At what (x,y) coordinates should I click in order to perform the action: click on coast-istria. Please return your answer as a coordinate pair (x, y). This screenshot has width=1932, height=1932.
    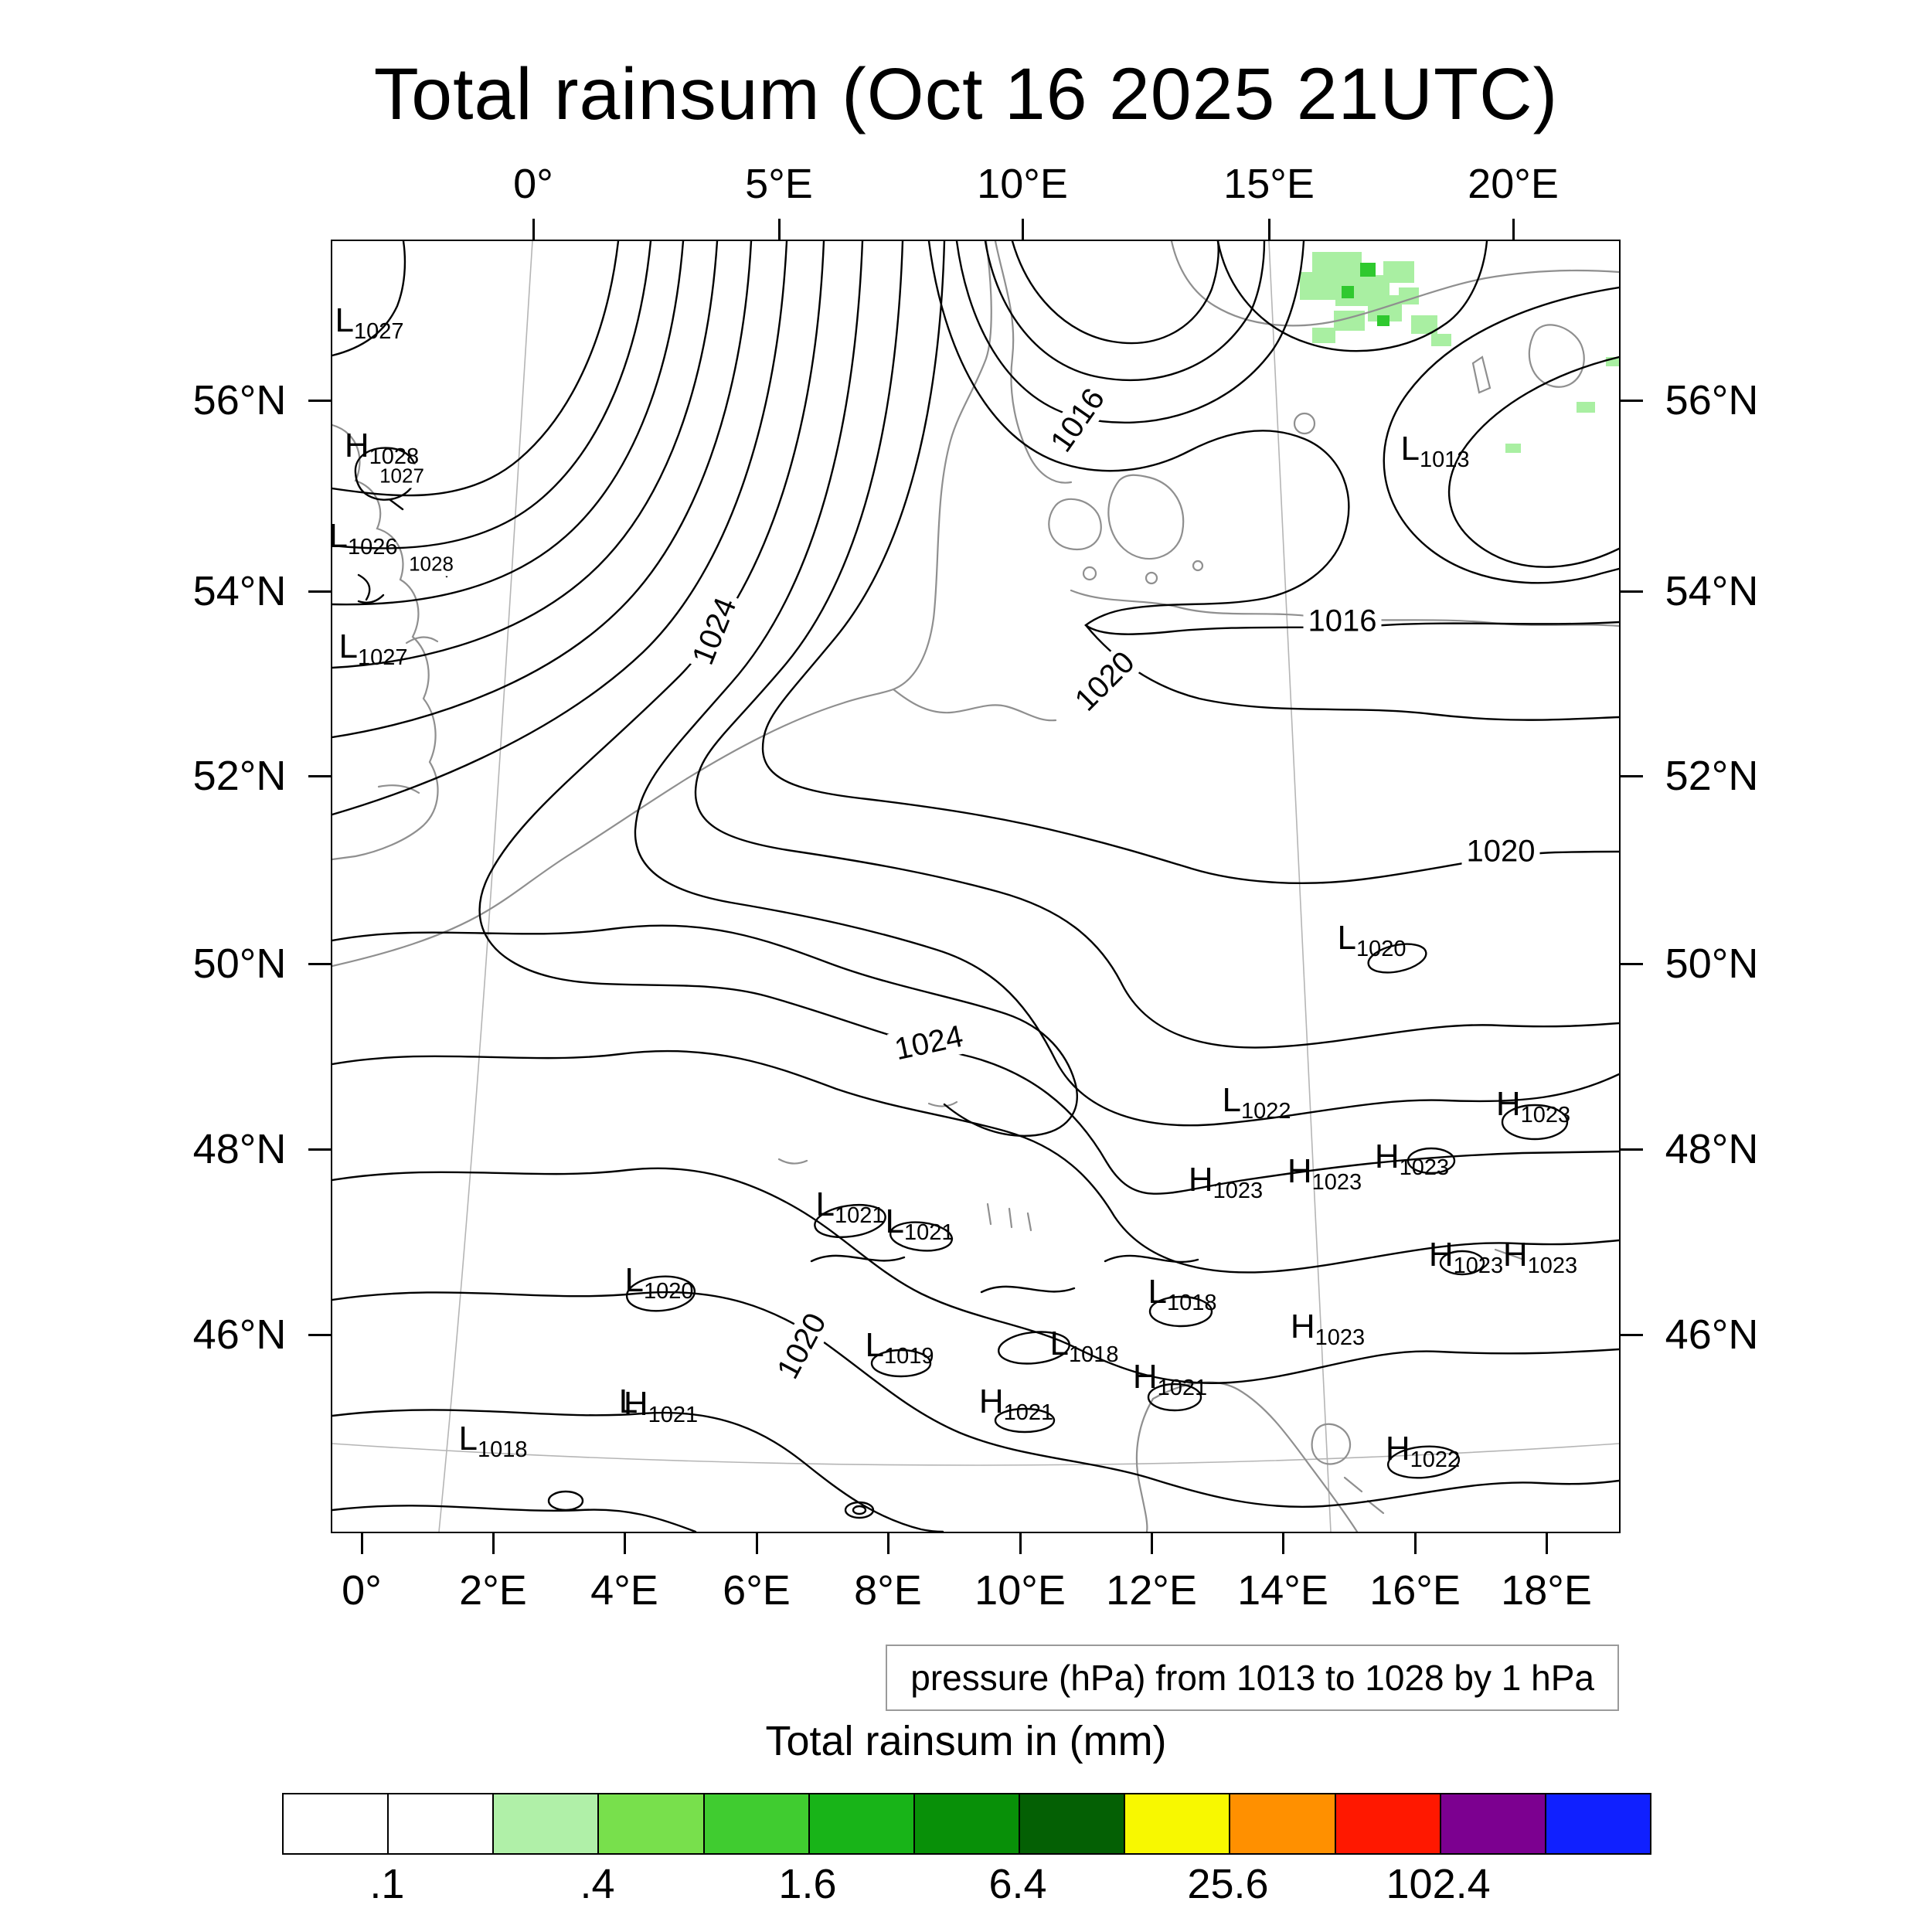
    Looking at the image, I should click on (1331, 1444).